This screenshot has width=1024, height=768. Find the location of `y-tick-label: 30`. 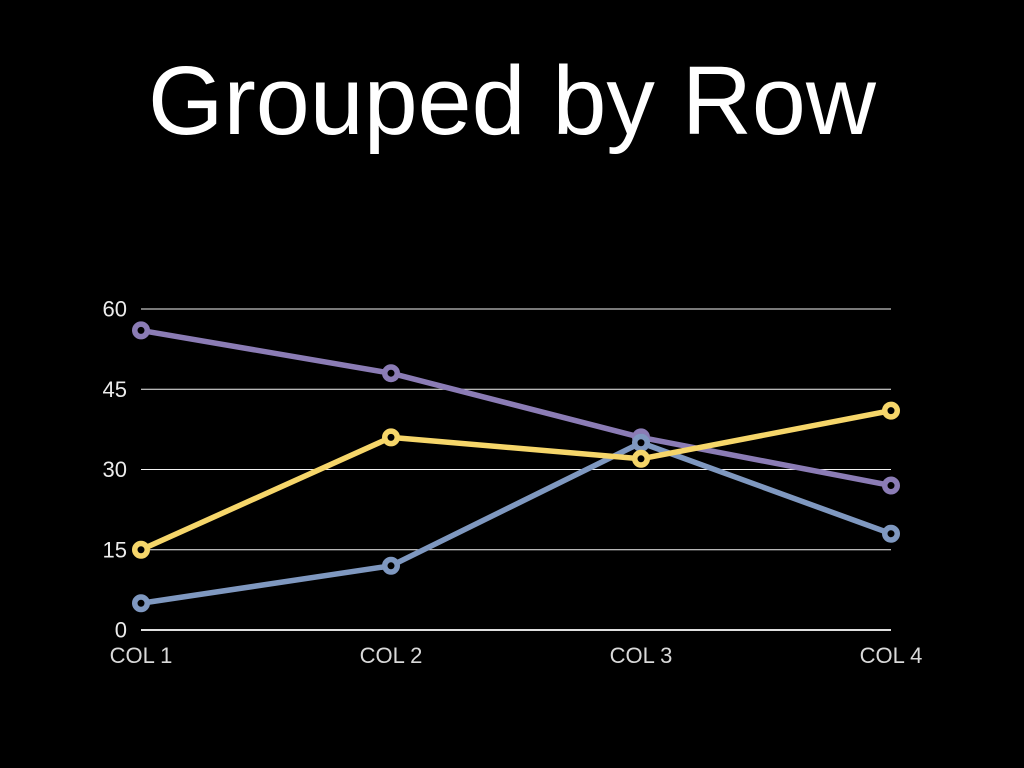

y-tick-label: 30 is located at coordinates (115, 469).